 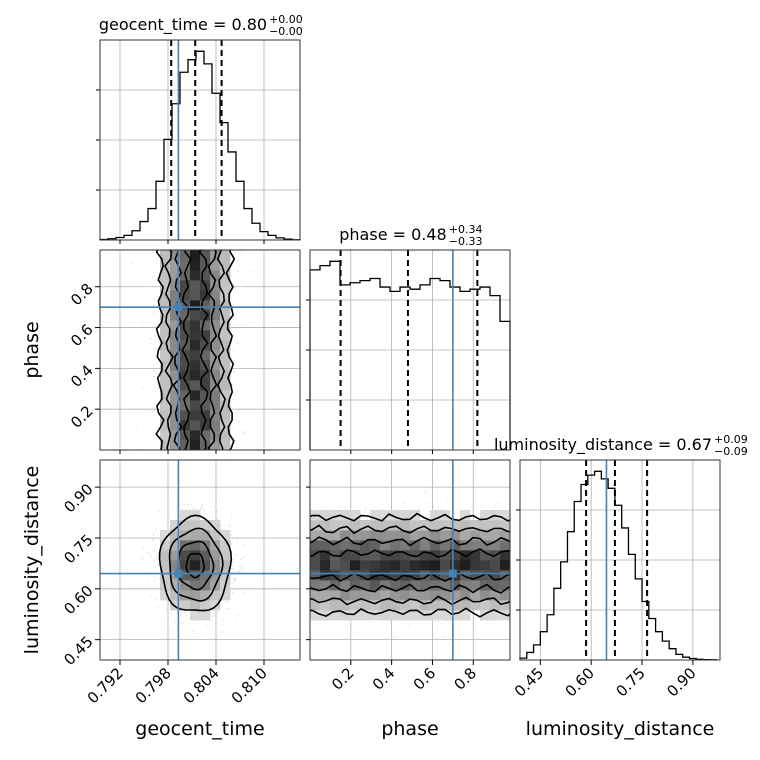 What do you see at coordinates (529, 682) in the screenshot?
I see `x-tick-label-luminosity_distance-0: 0.45` at bounding box center [529, 682].